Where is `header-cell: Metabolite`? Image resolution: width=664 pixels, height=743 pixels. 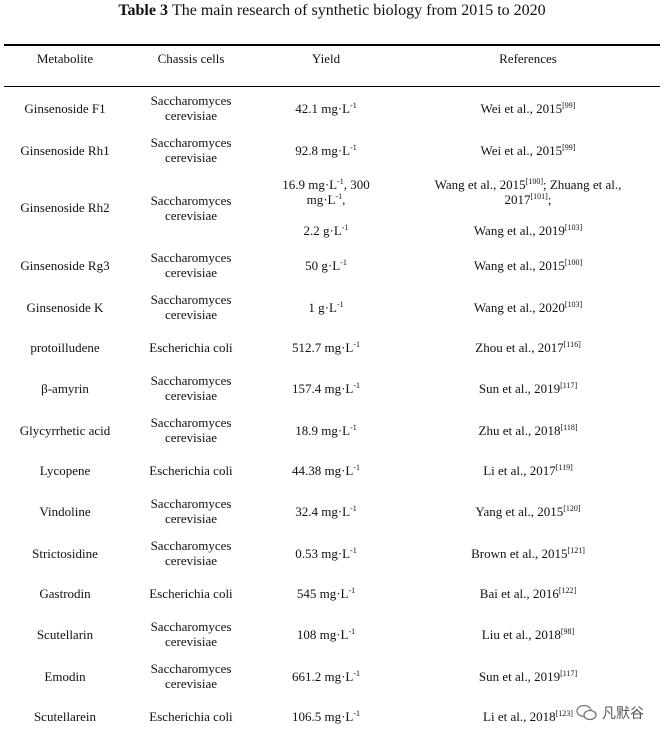 header-cell: Metabolite is located at coordinates (65, 58).